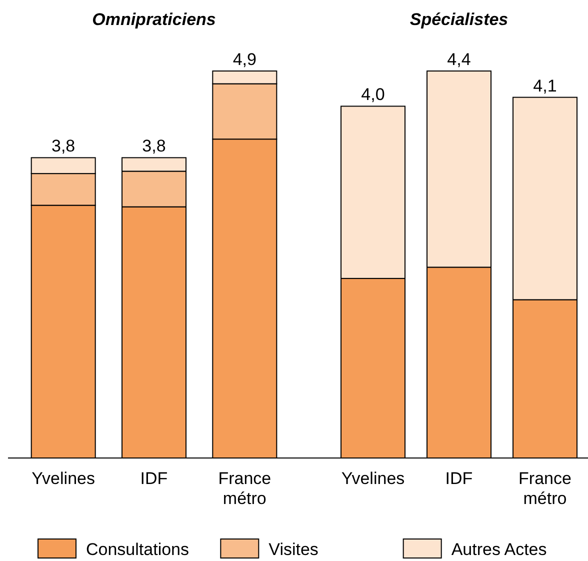  I want to click on legend-label: Visites, so click(293, 549).